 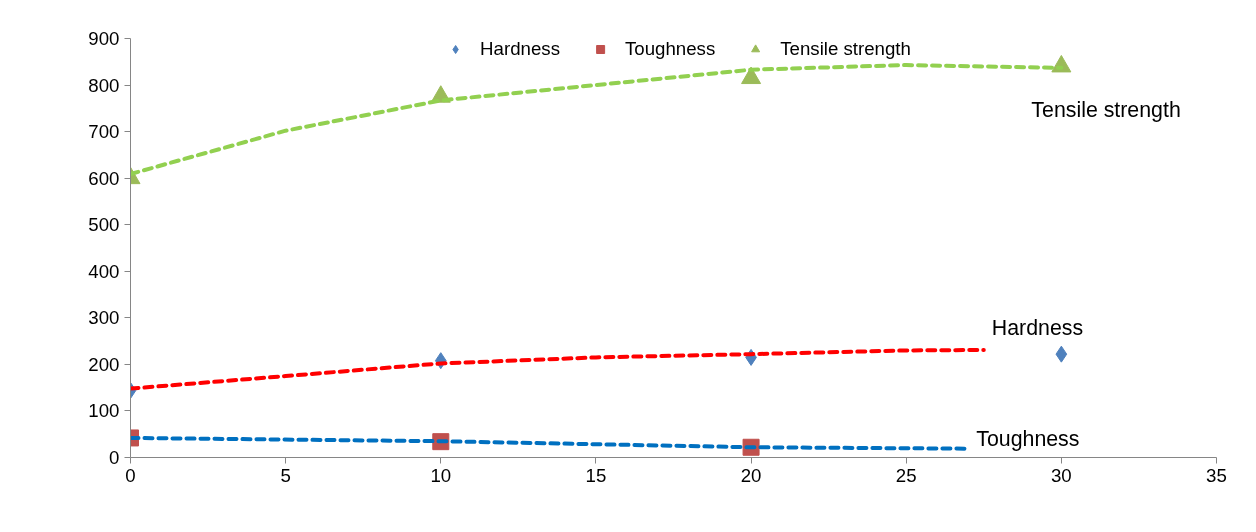 I want to click on legend-label: Tensile strength, so click(x=845, y=49).